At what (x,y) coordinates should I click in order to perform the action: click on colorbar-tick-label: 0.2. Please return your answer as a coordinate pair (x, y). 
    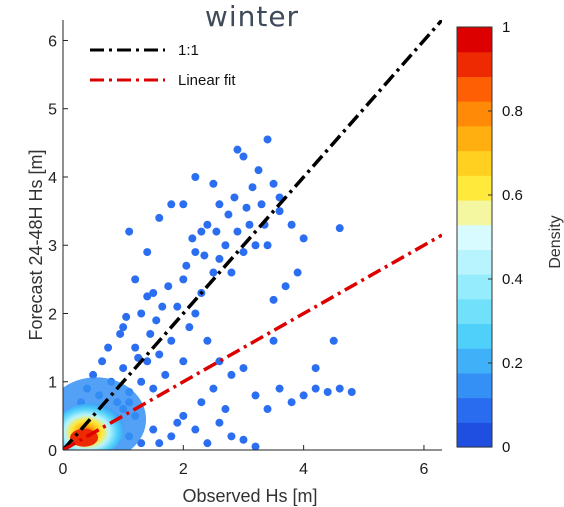
    Looking at the image, I should click on (512, 363).